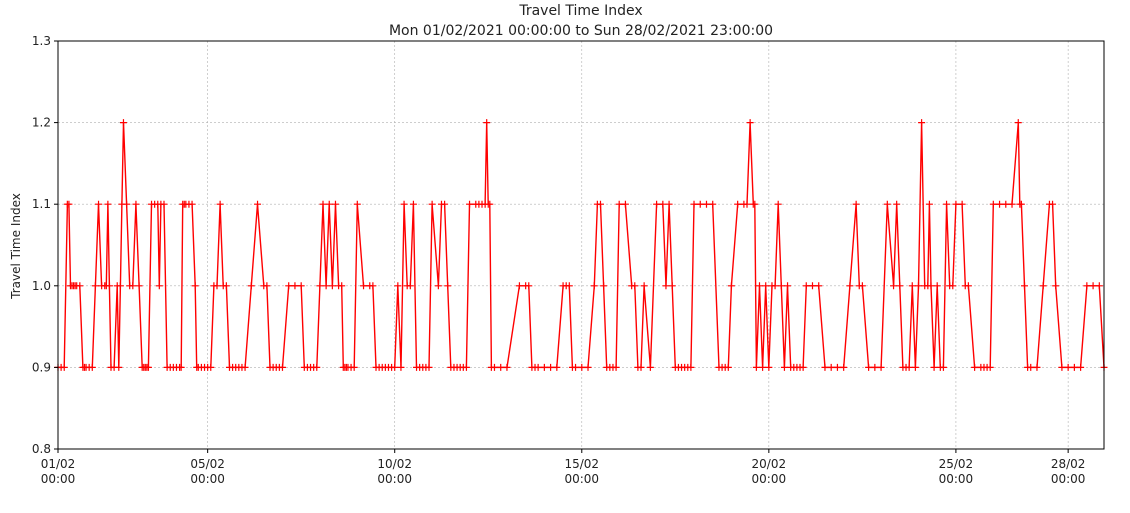 The width and height of the screenshot is (1130, 513). Describe the element at coordinates (41, 204) in the screenshot. I see `y-tick-label: 1.1` at that location.